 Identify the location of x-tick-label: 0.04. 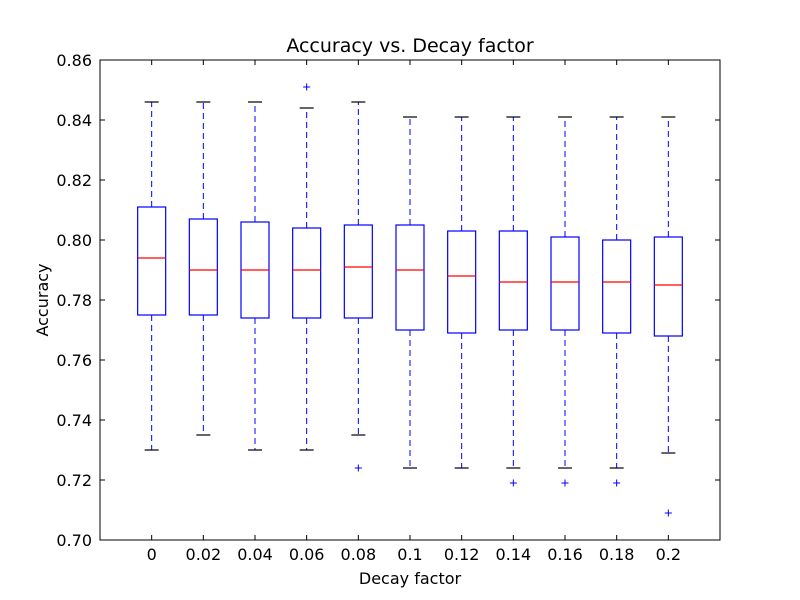
(255, 554).